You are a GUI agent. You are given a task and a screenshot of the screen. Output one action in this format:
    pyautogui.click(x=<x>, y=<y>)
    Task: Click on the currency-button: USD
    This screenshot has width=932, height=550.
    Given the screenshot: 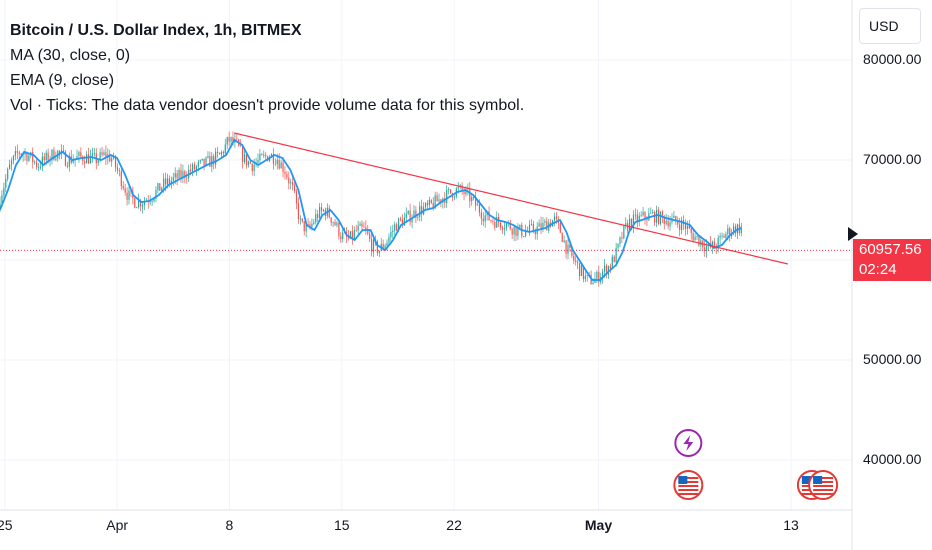 What is the action you would take?
    pyautogui.click(x=890, y=26)
    